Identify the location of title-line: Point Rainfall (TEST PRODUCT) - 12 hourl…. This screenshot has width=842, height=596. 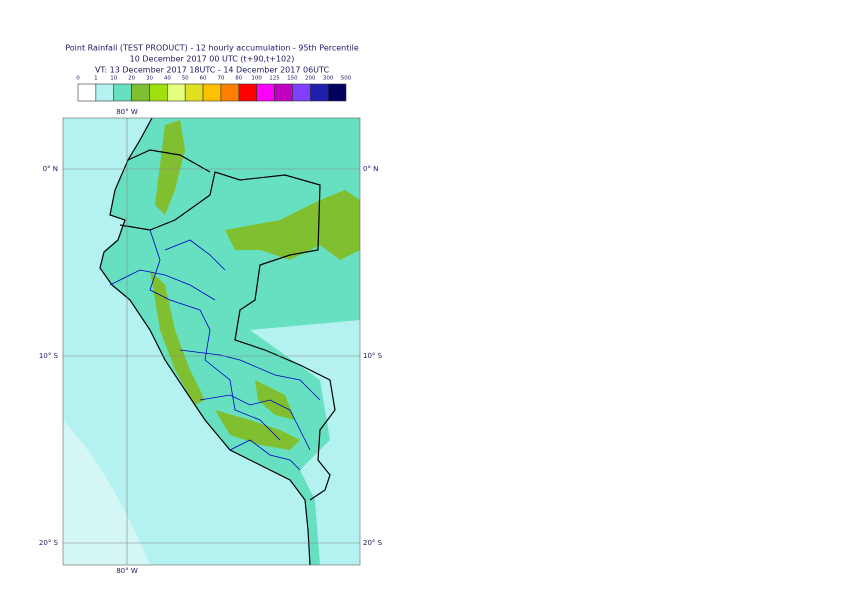
(212, 48).